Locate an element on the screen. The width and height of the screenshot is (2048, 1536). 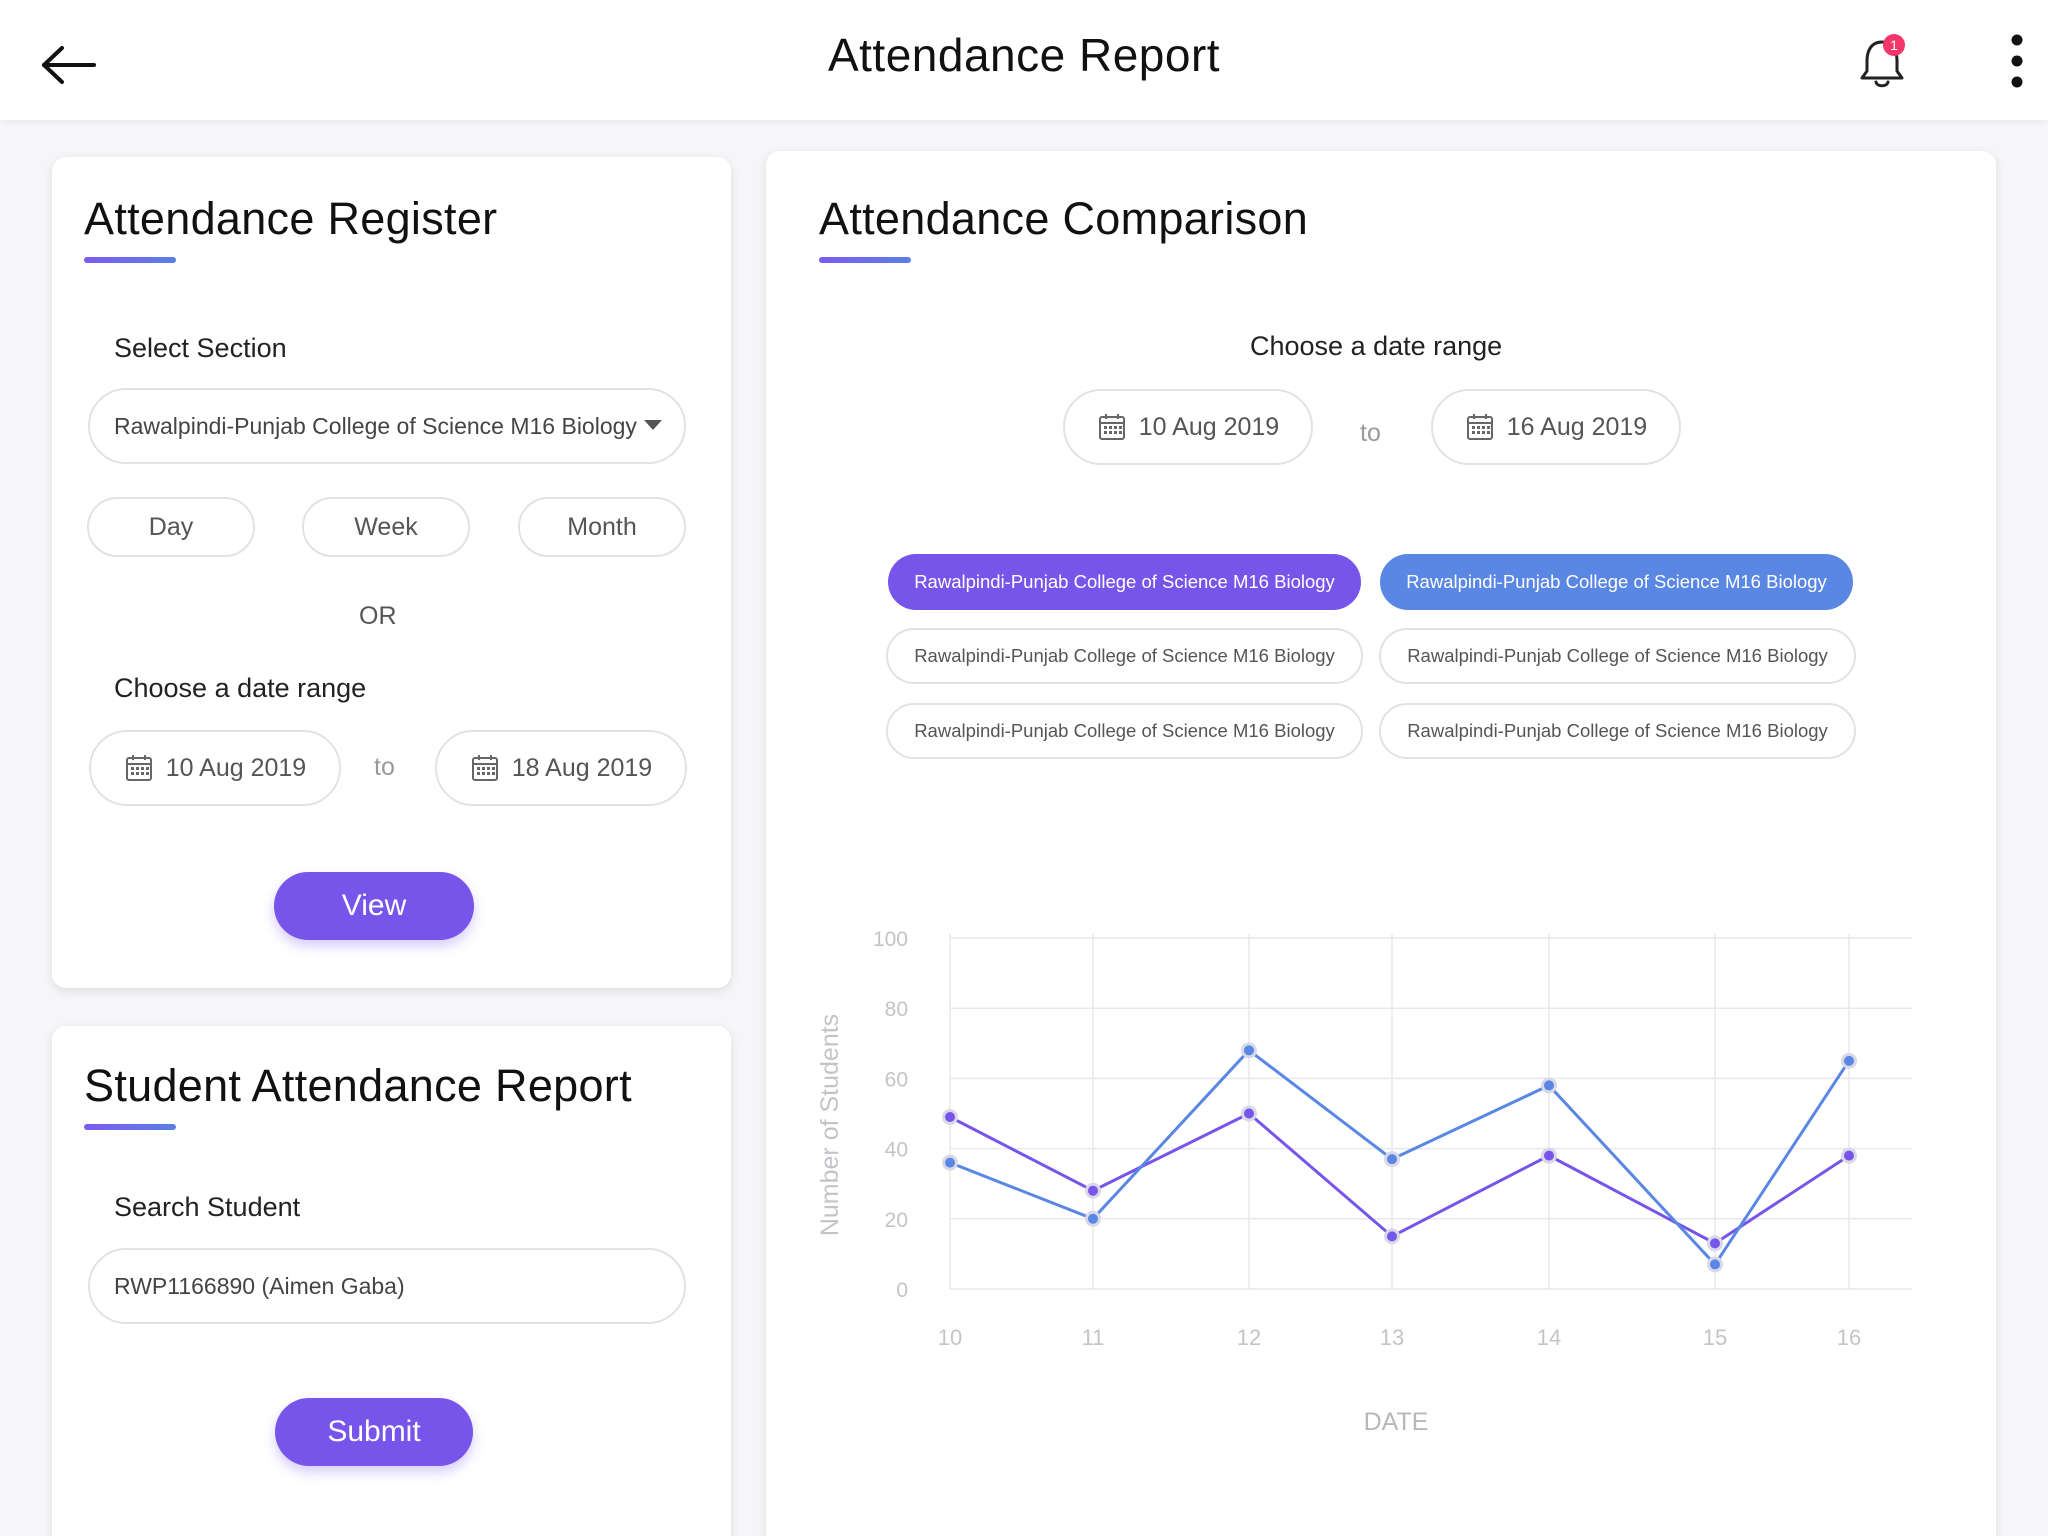
comparison-from-date-picker: 10 Aug 2019 is located at coordinates (1188, 427).